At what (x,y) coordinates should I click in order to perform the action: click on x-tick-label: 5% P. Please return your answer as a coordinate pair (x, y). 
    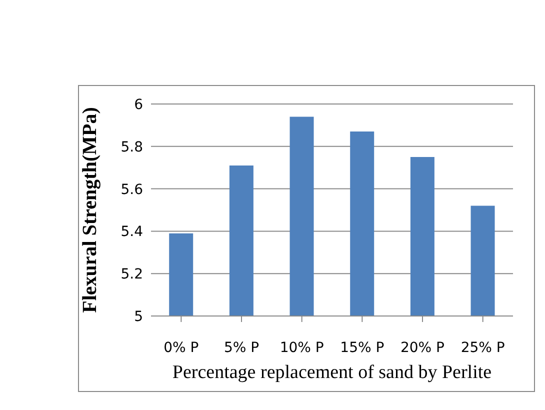
    Looking at the image, I should click on (242, 348).